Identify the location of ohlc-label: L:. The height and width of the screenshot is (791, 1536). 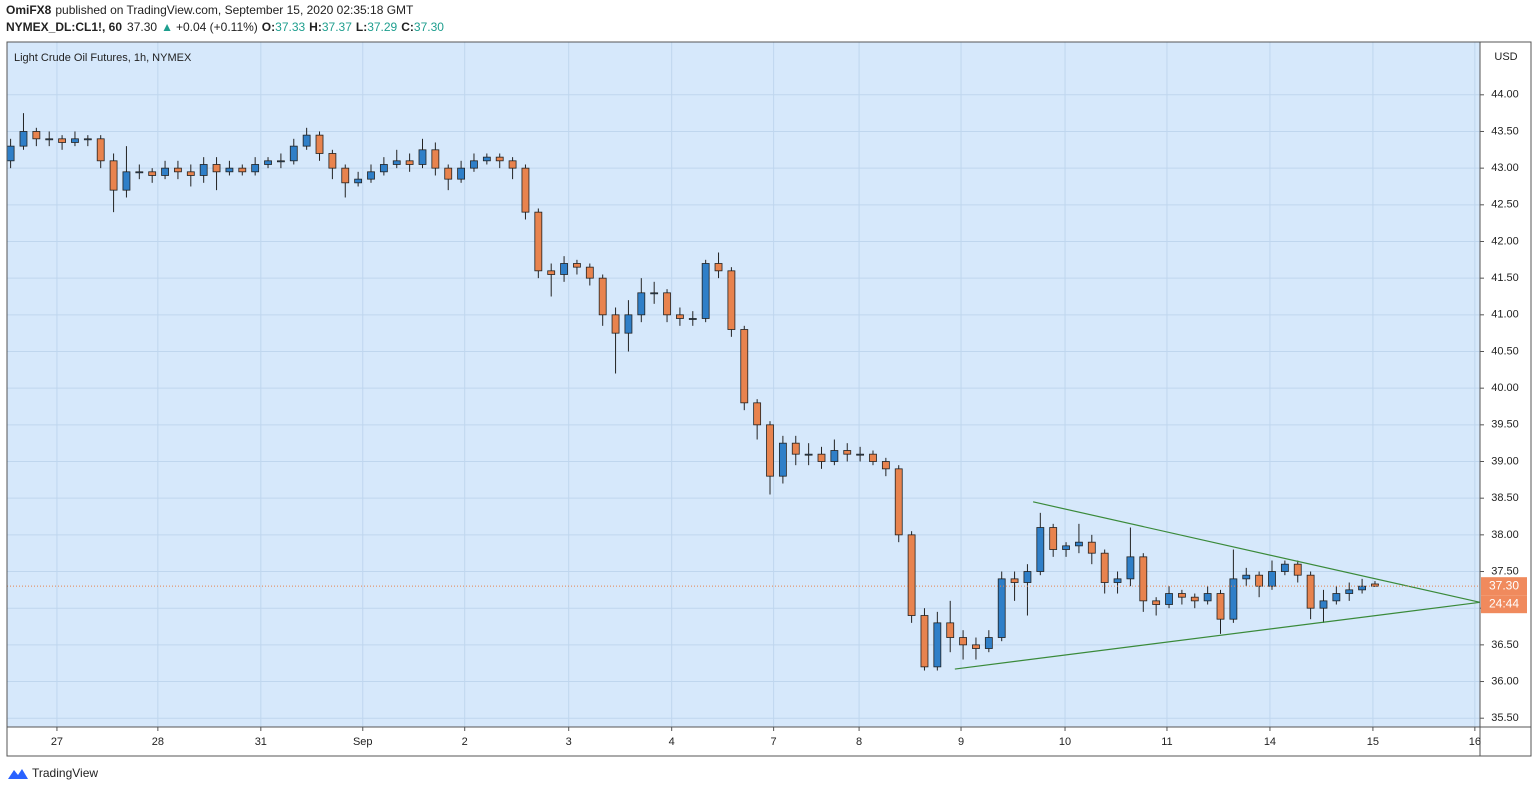
(361, 27).